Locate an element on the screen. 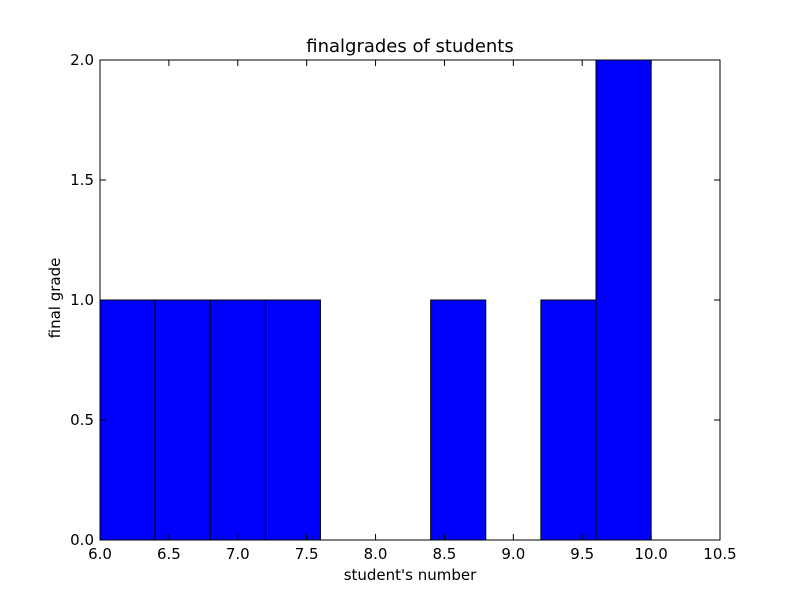 This screenshot has width=800, height=600. x-tick-label-3: 7.5 is located at coordinates (307, 554).